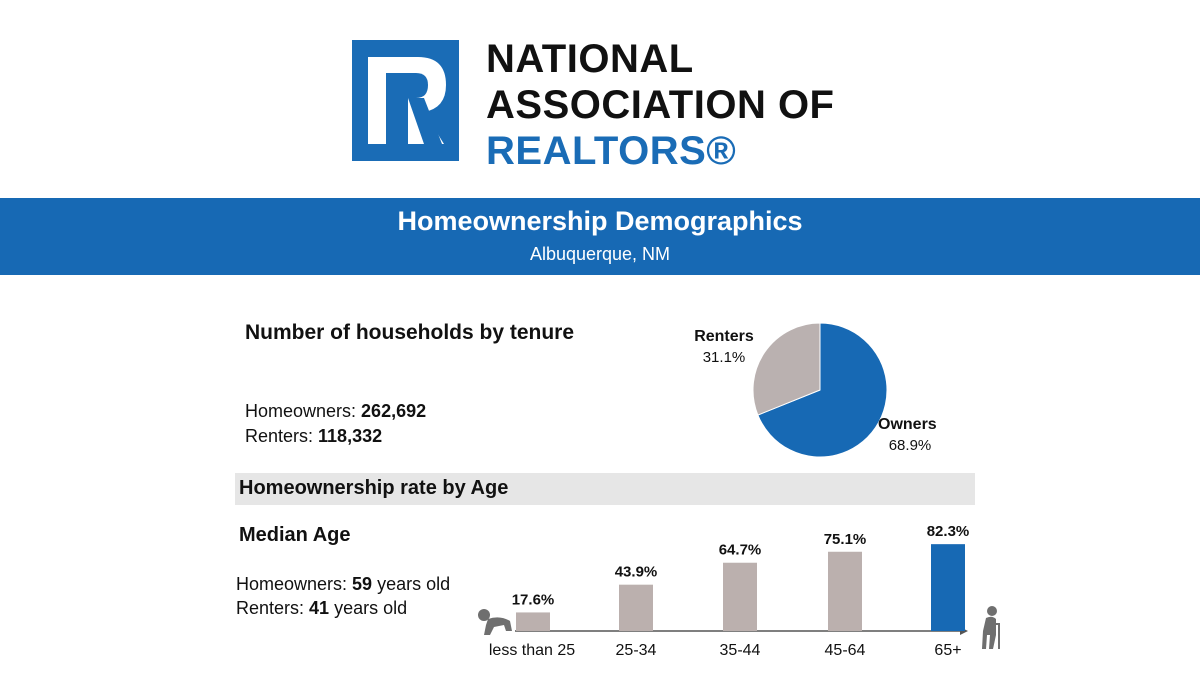 The width and height of the screenshot is (1200, 700). What do you see at coordinates (590, 59) in the screenshot?
I see `logo-line-1: NATIONAL` at bounding box center [590, 59].